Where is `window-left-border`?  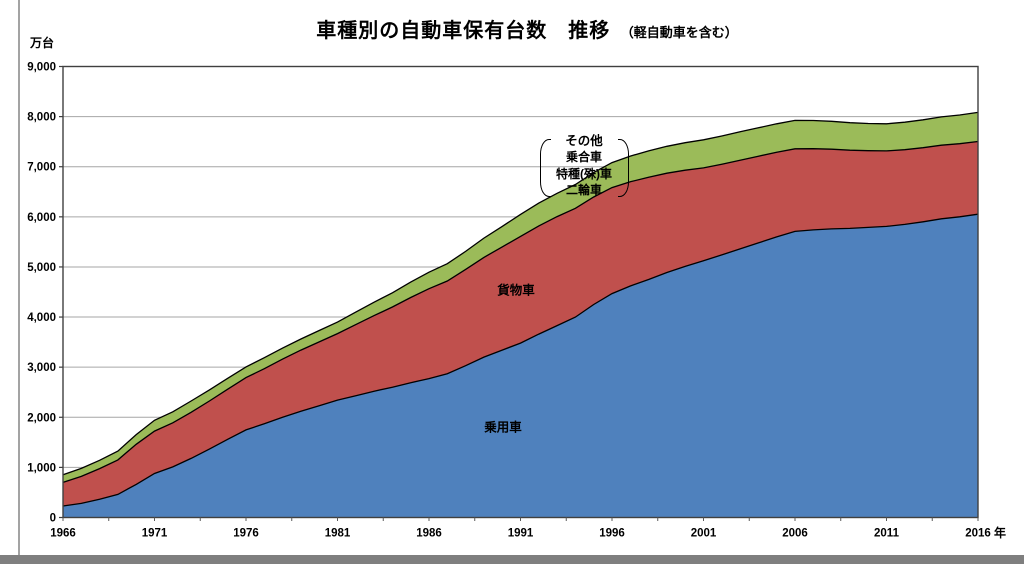
window-left-border is located at coordinates (19, 277).